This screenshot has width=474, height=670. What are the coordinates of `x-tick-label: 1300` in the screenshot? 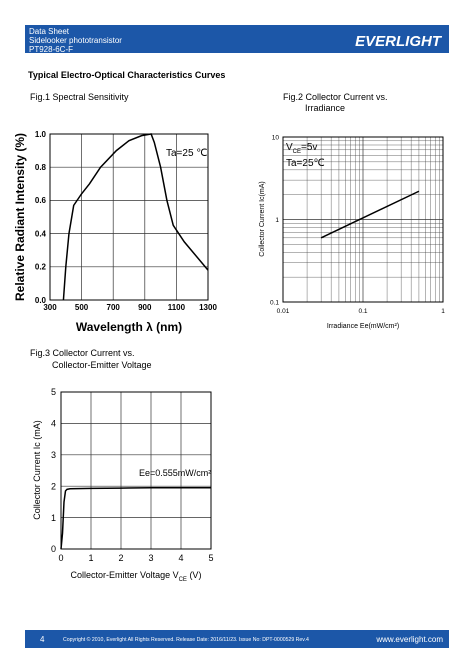 It's located at (208, 307).